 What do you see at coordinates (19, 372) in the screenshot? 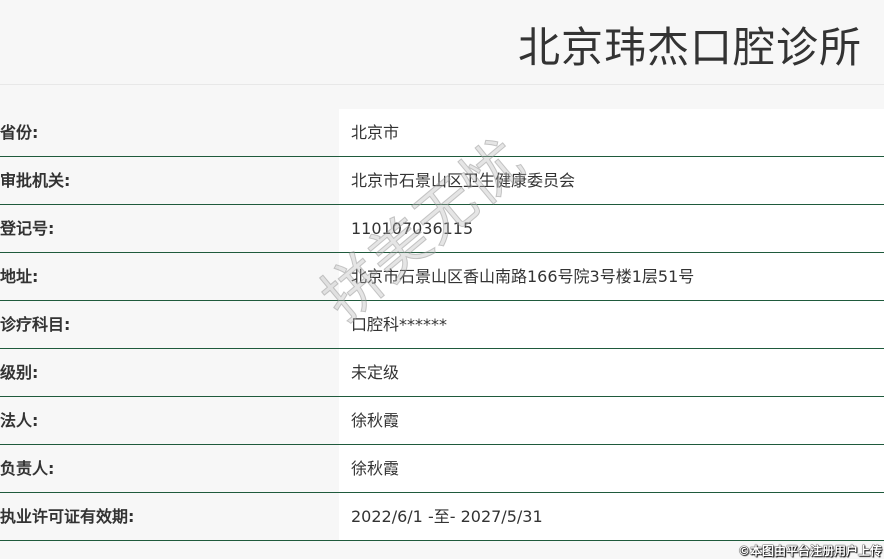
I see `row-label: 级别:` at bounding box center [19, 372].